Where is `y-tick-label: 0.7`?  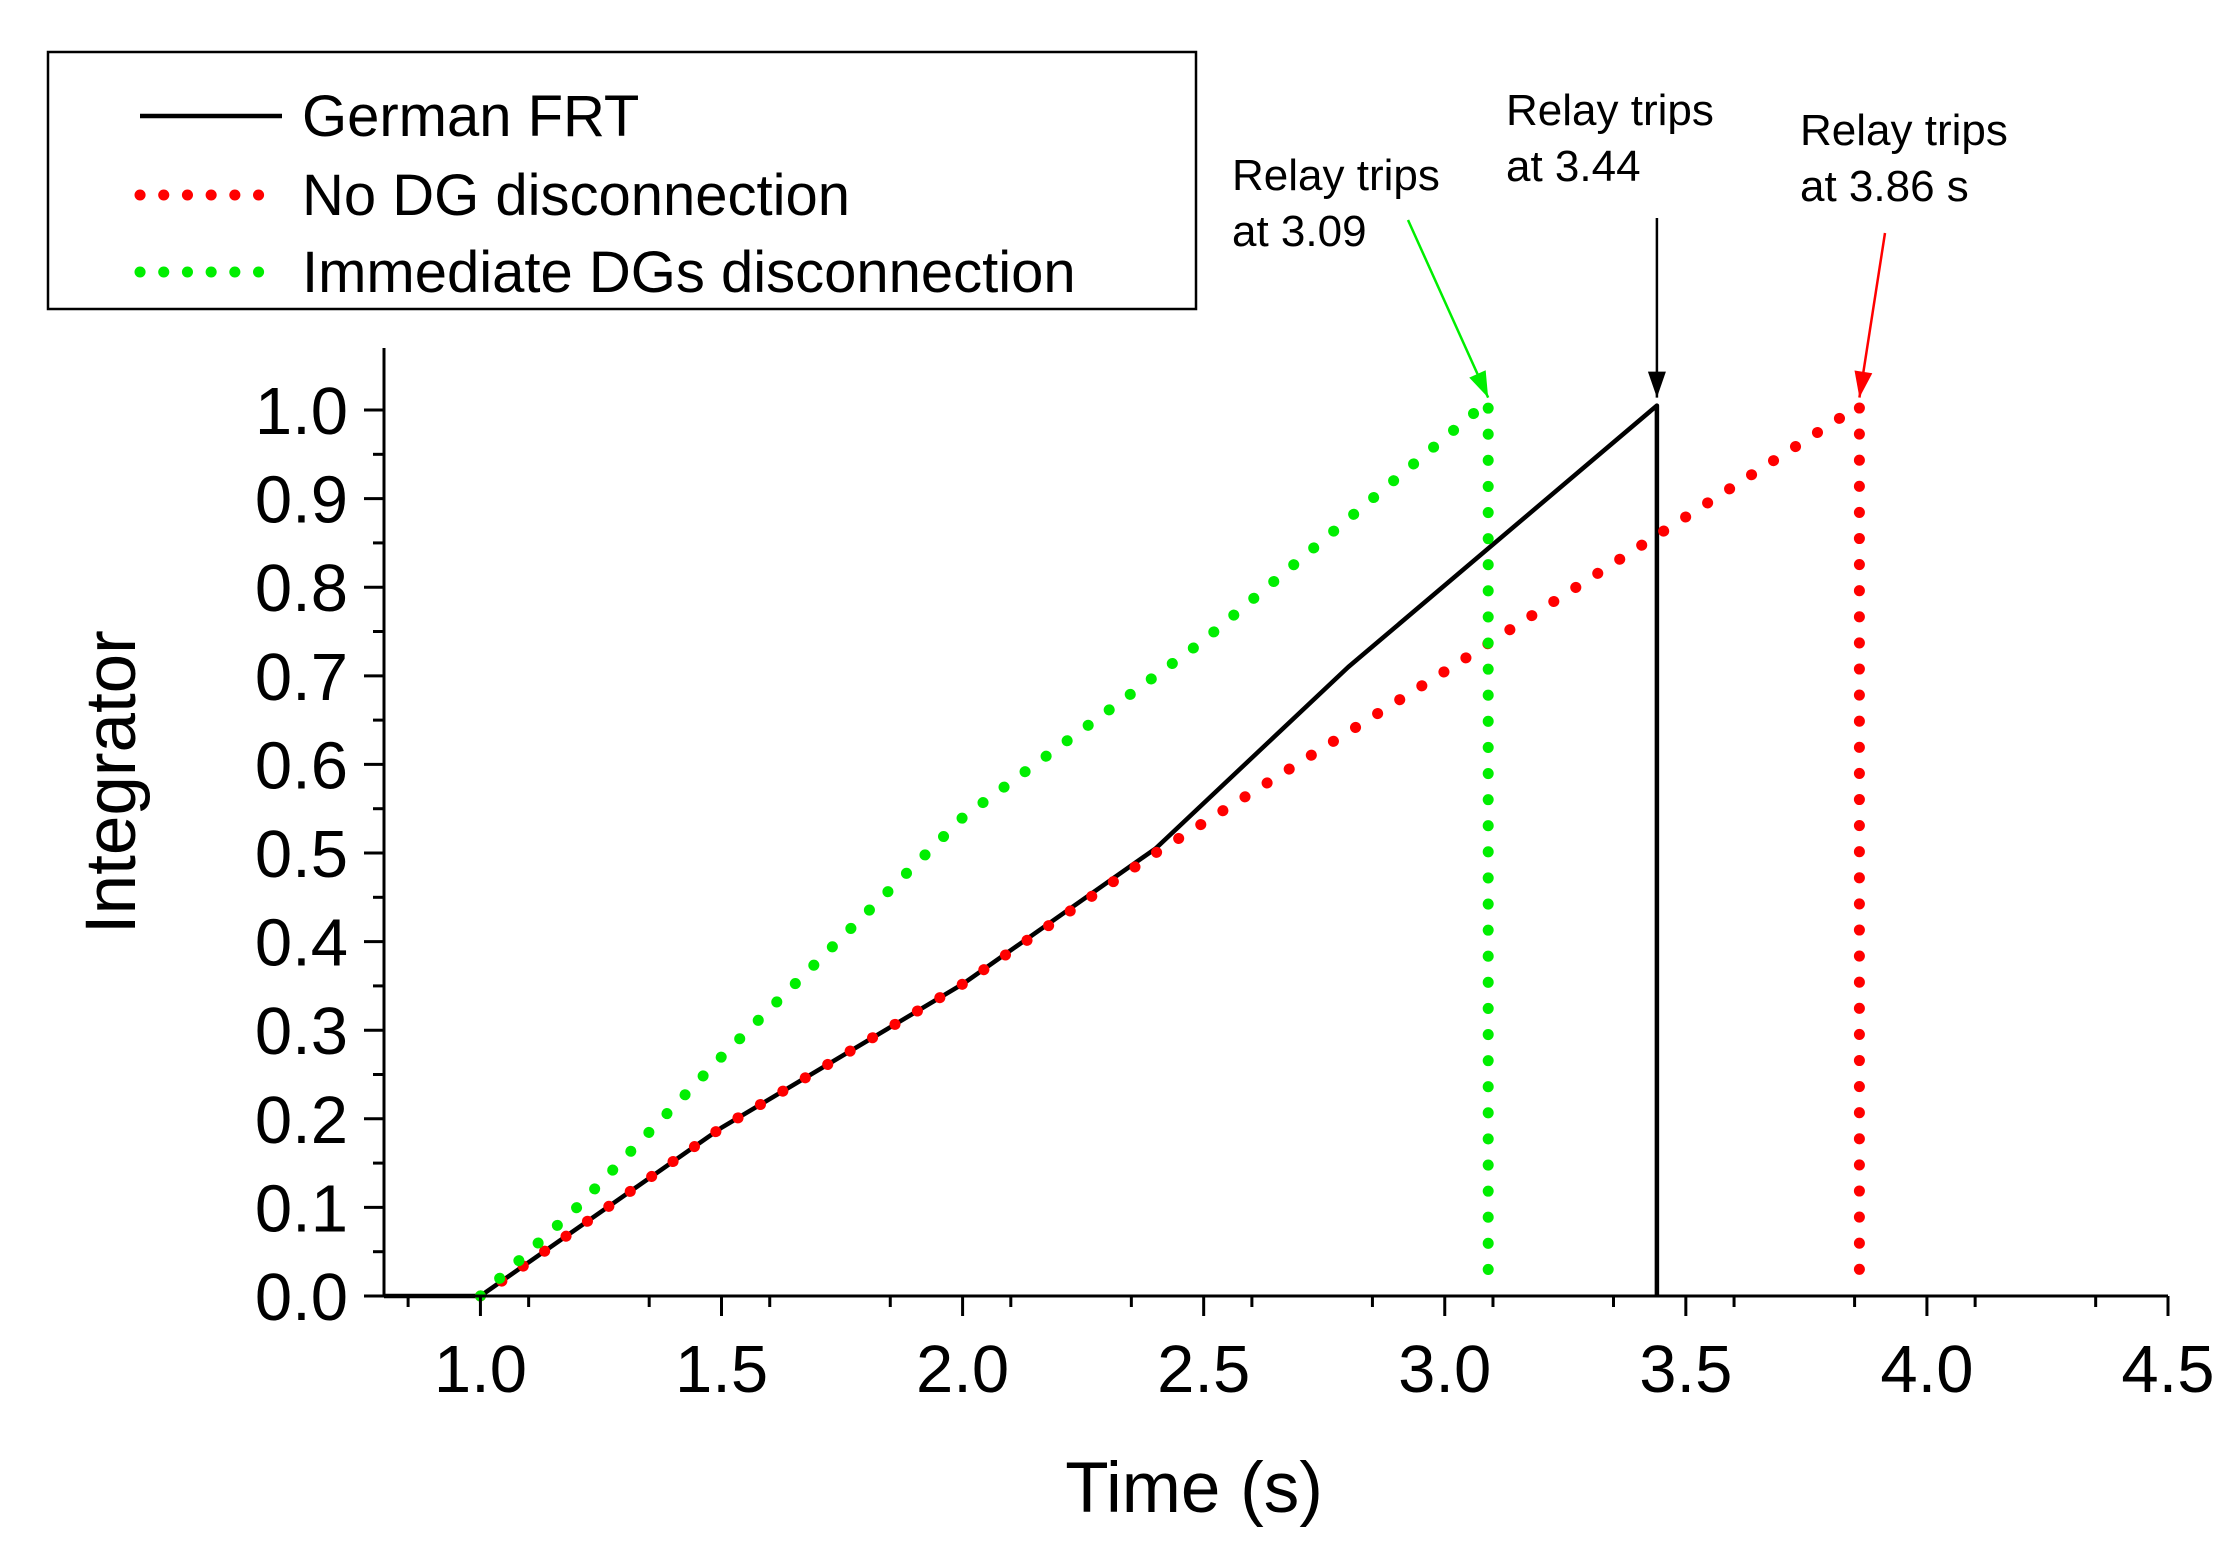 y-tick-label: 0.7 is located at coordinates (301, 677).